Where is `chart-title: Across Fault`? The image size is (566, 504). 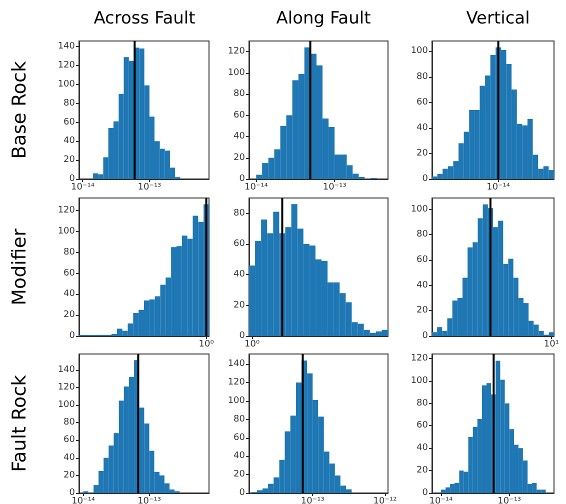
chart-title: Across Fault is located at coordinates (145, 18).